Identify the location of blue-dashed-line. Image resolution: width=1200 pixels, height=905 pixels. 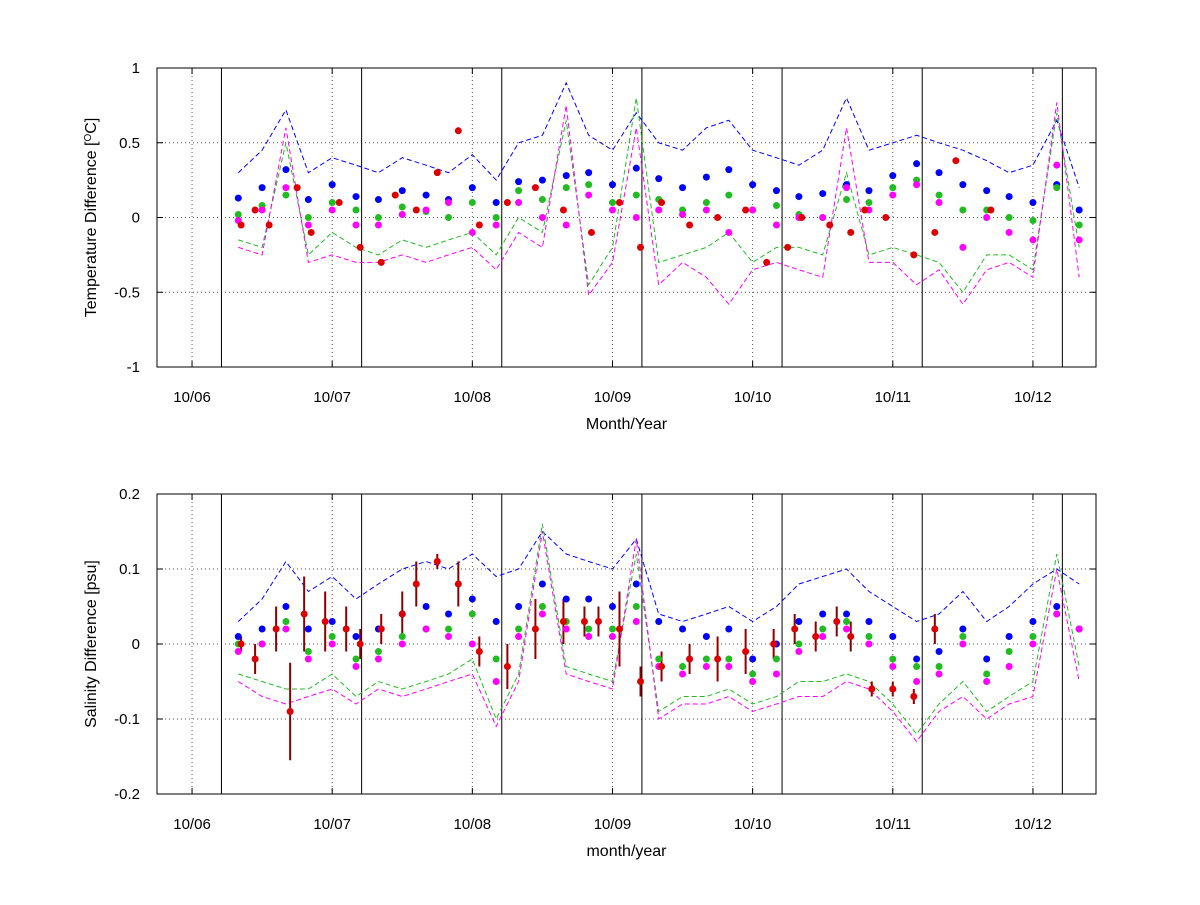
(658, 576).